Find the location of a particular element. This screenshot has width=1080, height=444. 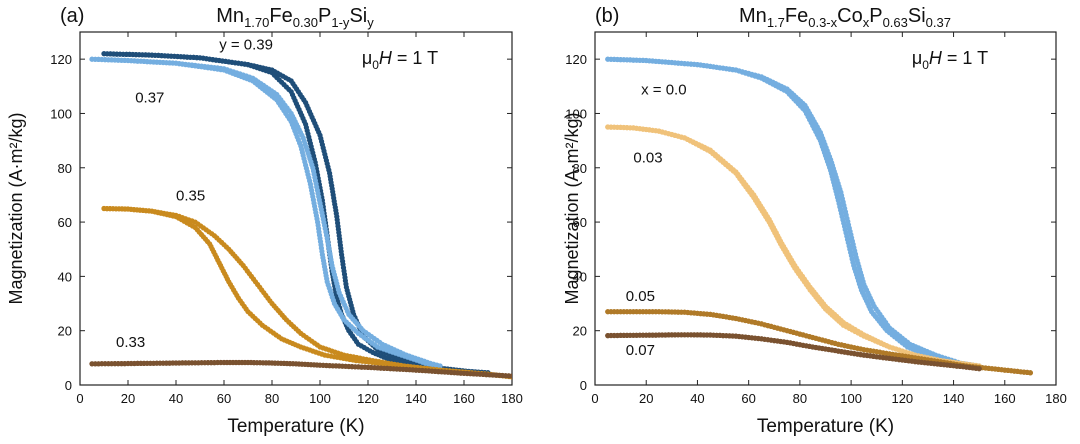

title-subscript: 1.70 is located at coordinates (256, 22).